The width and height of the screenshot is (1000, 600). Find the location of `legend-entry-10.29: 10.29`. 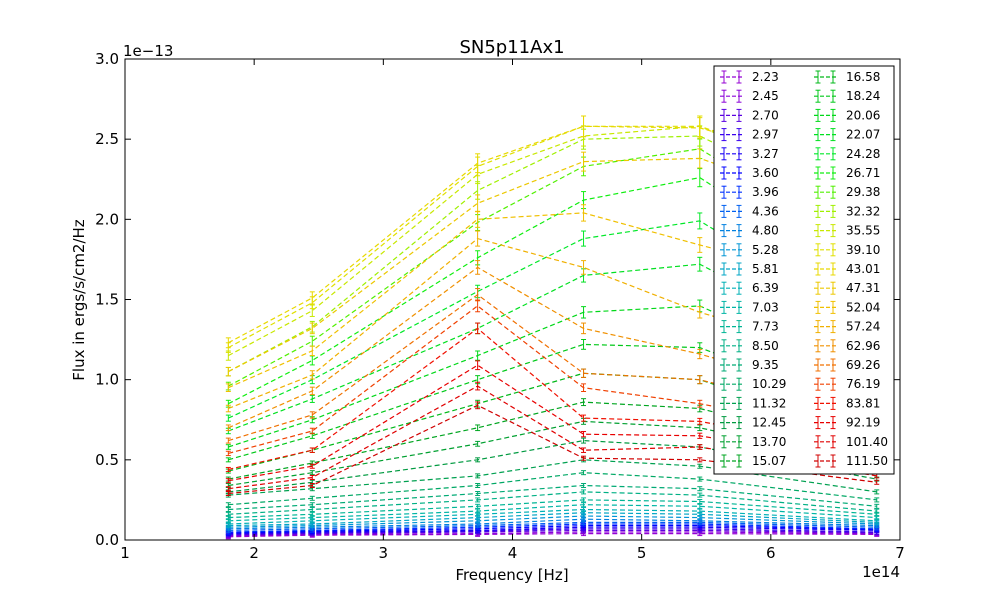

legend-entry-10.29: 10.29 is located at coordinates (753, 384).